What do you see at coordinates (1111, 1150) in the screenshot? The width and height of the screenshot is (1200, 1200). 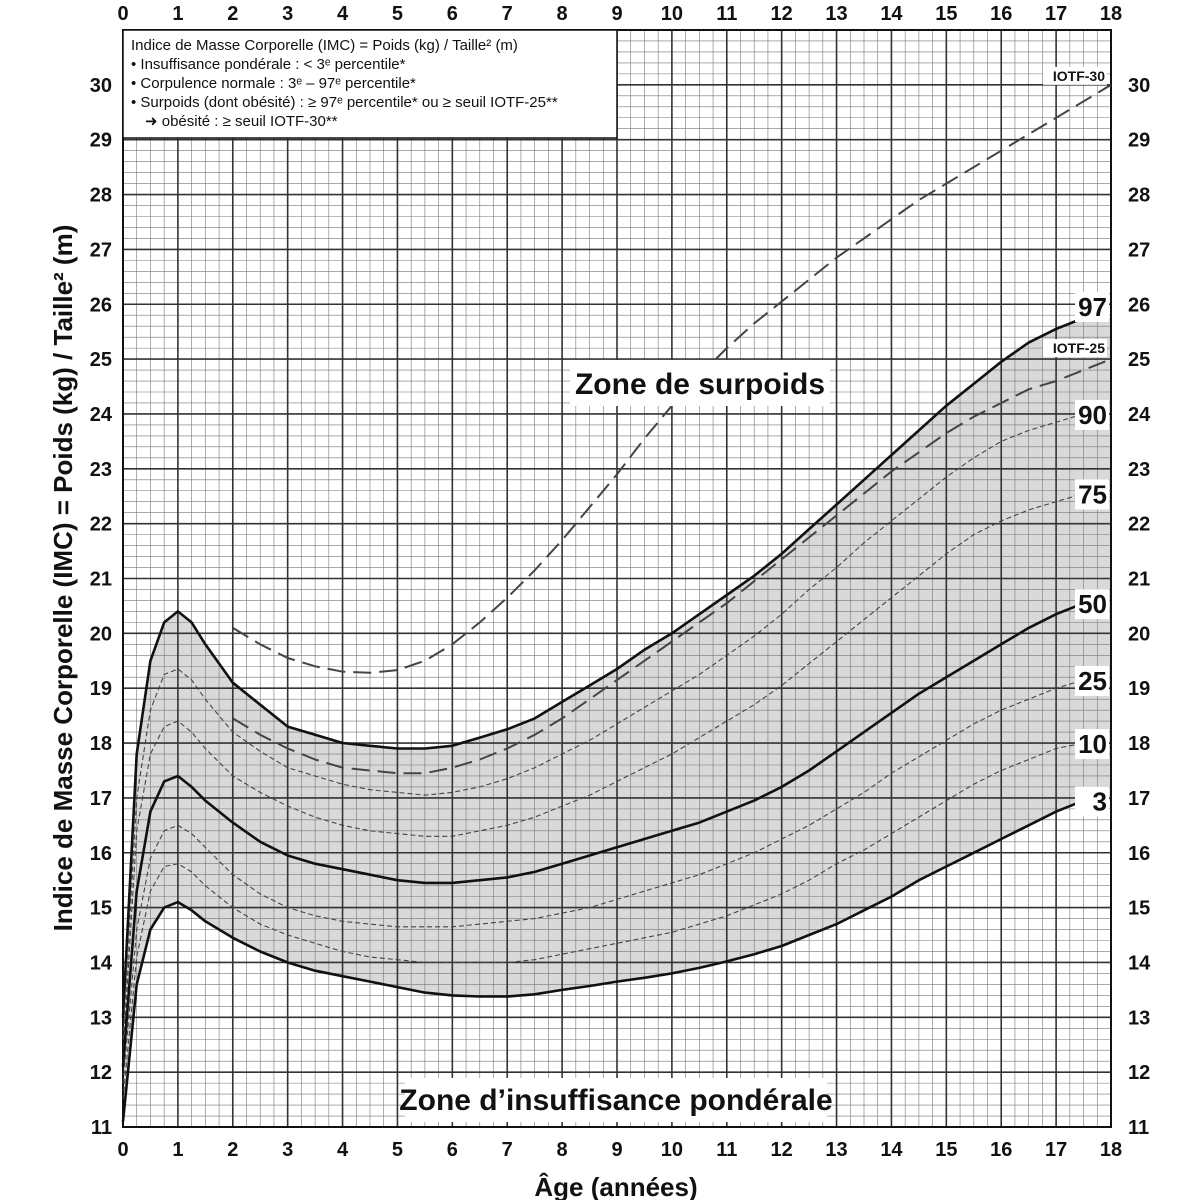 I see `x-tick-label: 18` at bounding box center [1111, 1150].